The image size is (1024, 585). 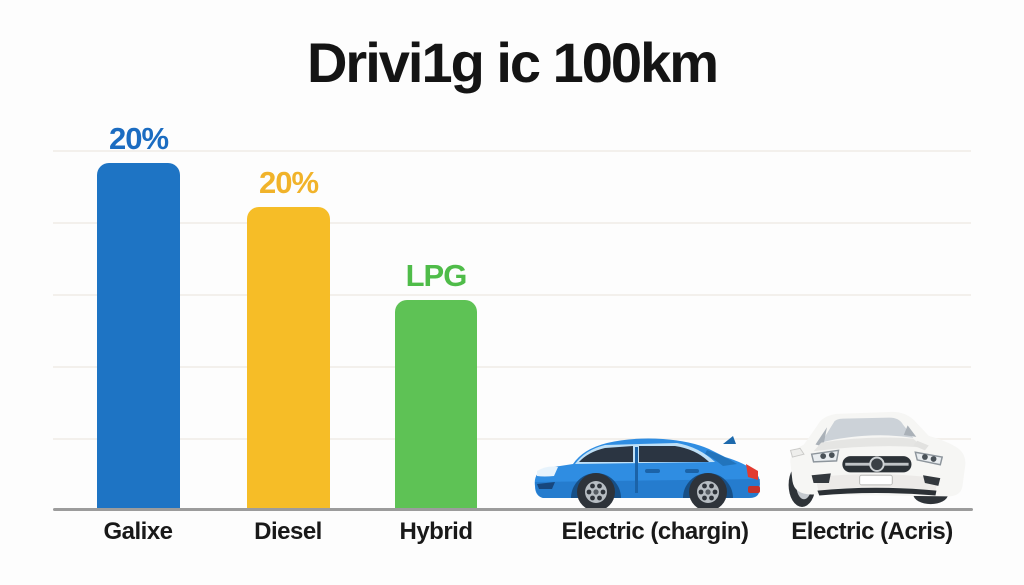 What do you see at coordinates (288, 182) in the screenshot?
I see `bar-value-diesel: 20%` at bounding box center [288, 182].